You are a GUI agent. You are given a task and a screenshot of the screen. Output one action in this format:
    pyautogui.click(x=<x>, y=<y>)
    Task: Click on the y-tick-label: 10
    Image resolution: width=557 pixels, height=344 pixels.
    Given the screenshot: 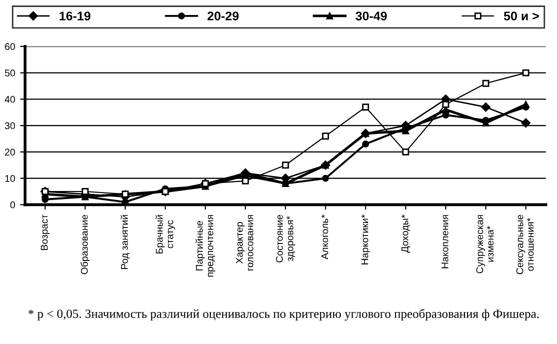 What is the action you would take?
    pyautogui.click(x=10, y=178)
    